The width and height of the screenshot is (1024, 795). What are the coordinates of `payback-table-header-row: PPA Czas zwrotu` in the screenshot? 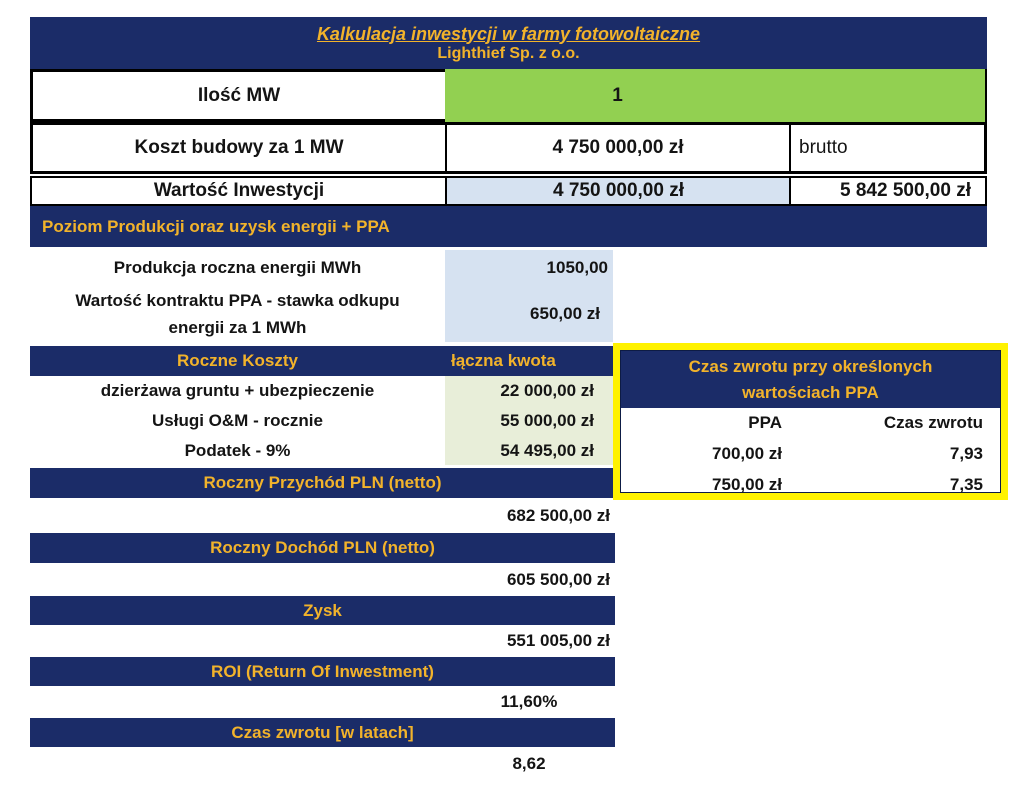 It's located at (810, 423).